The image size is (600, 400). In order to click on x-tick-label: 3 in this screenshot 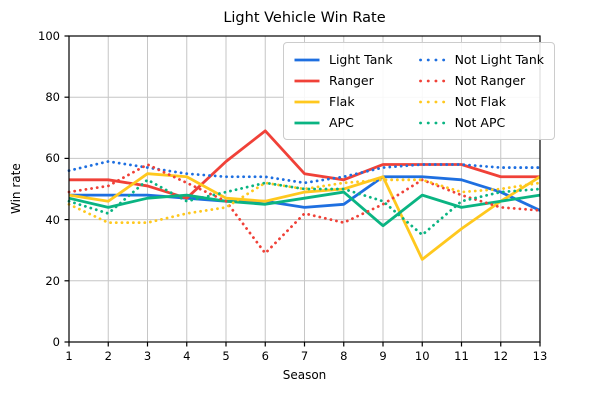, I will do `click(147, 356)`.